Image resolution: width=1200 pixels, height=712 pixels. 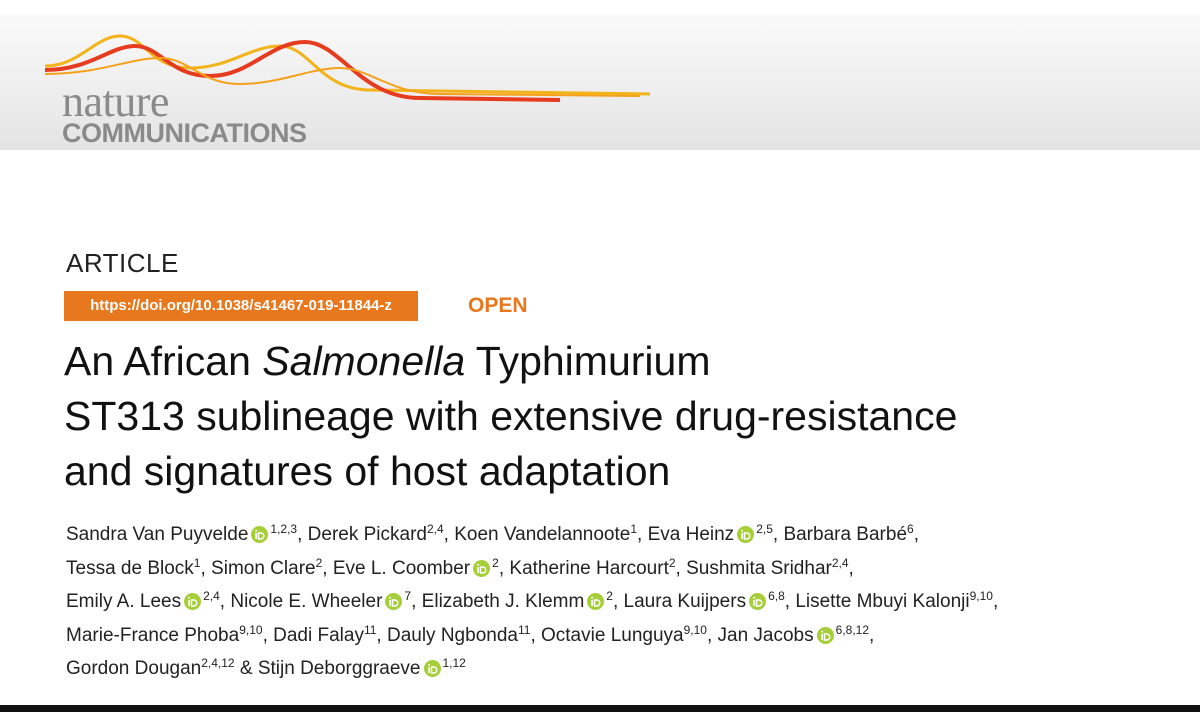 What do you see at coordinates (454, 663) in the screenshot?
I see `affiliation: 1,12` at bounding box center [454, 663].